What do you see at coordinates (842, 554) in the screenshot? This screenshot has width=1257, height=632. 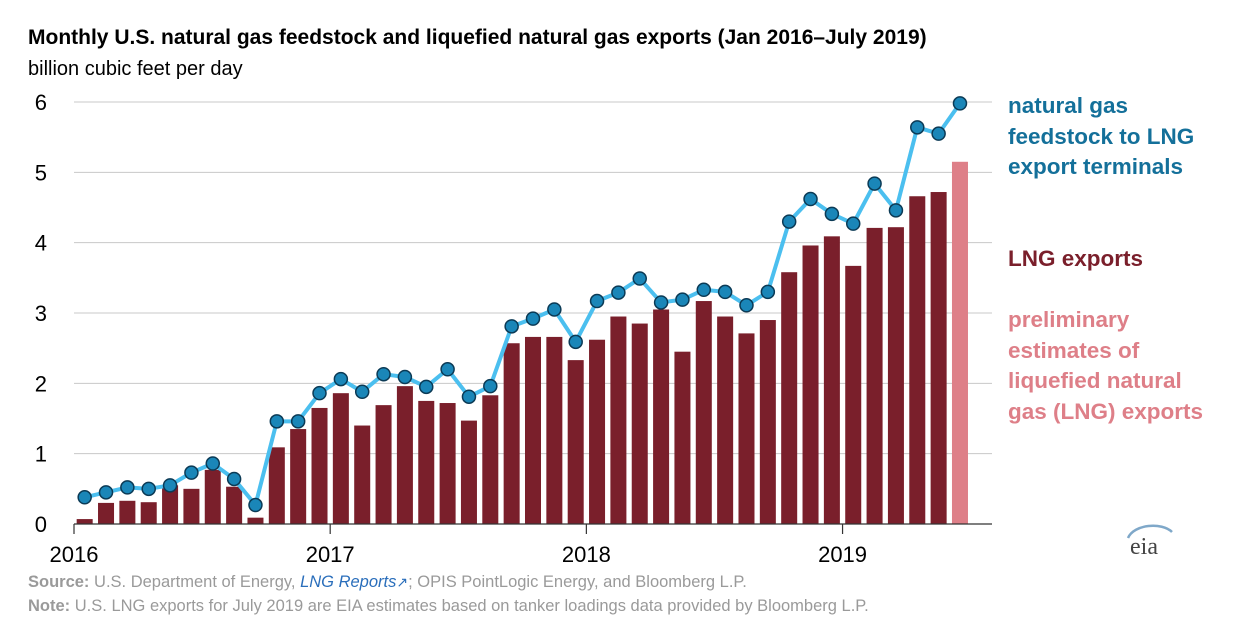 I see `x-tick-label: 2019` at bounding box center [842, 554].